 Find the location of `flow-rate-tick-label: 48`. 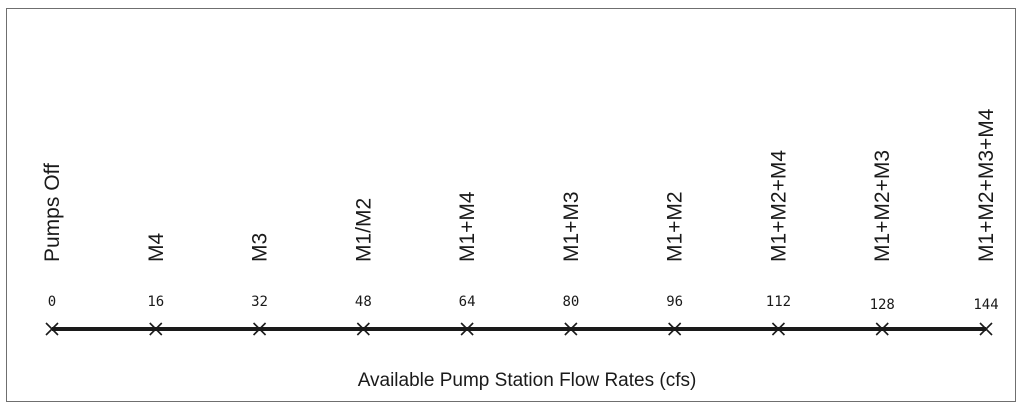

flow-rate-tick-label: 48 is located at coordinates (363, 302).